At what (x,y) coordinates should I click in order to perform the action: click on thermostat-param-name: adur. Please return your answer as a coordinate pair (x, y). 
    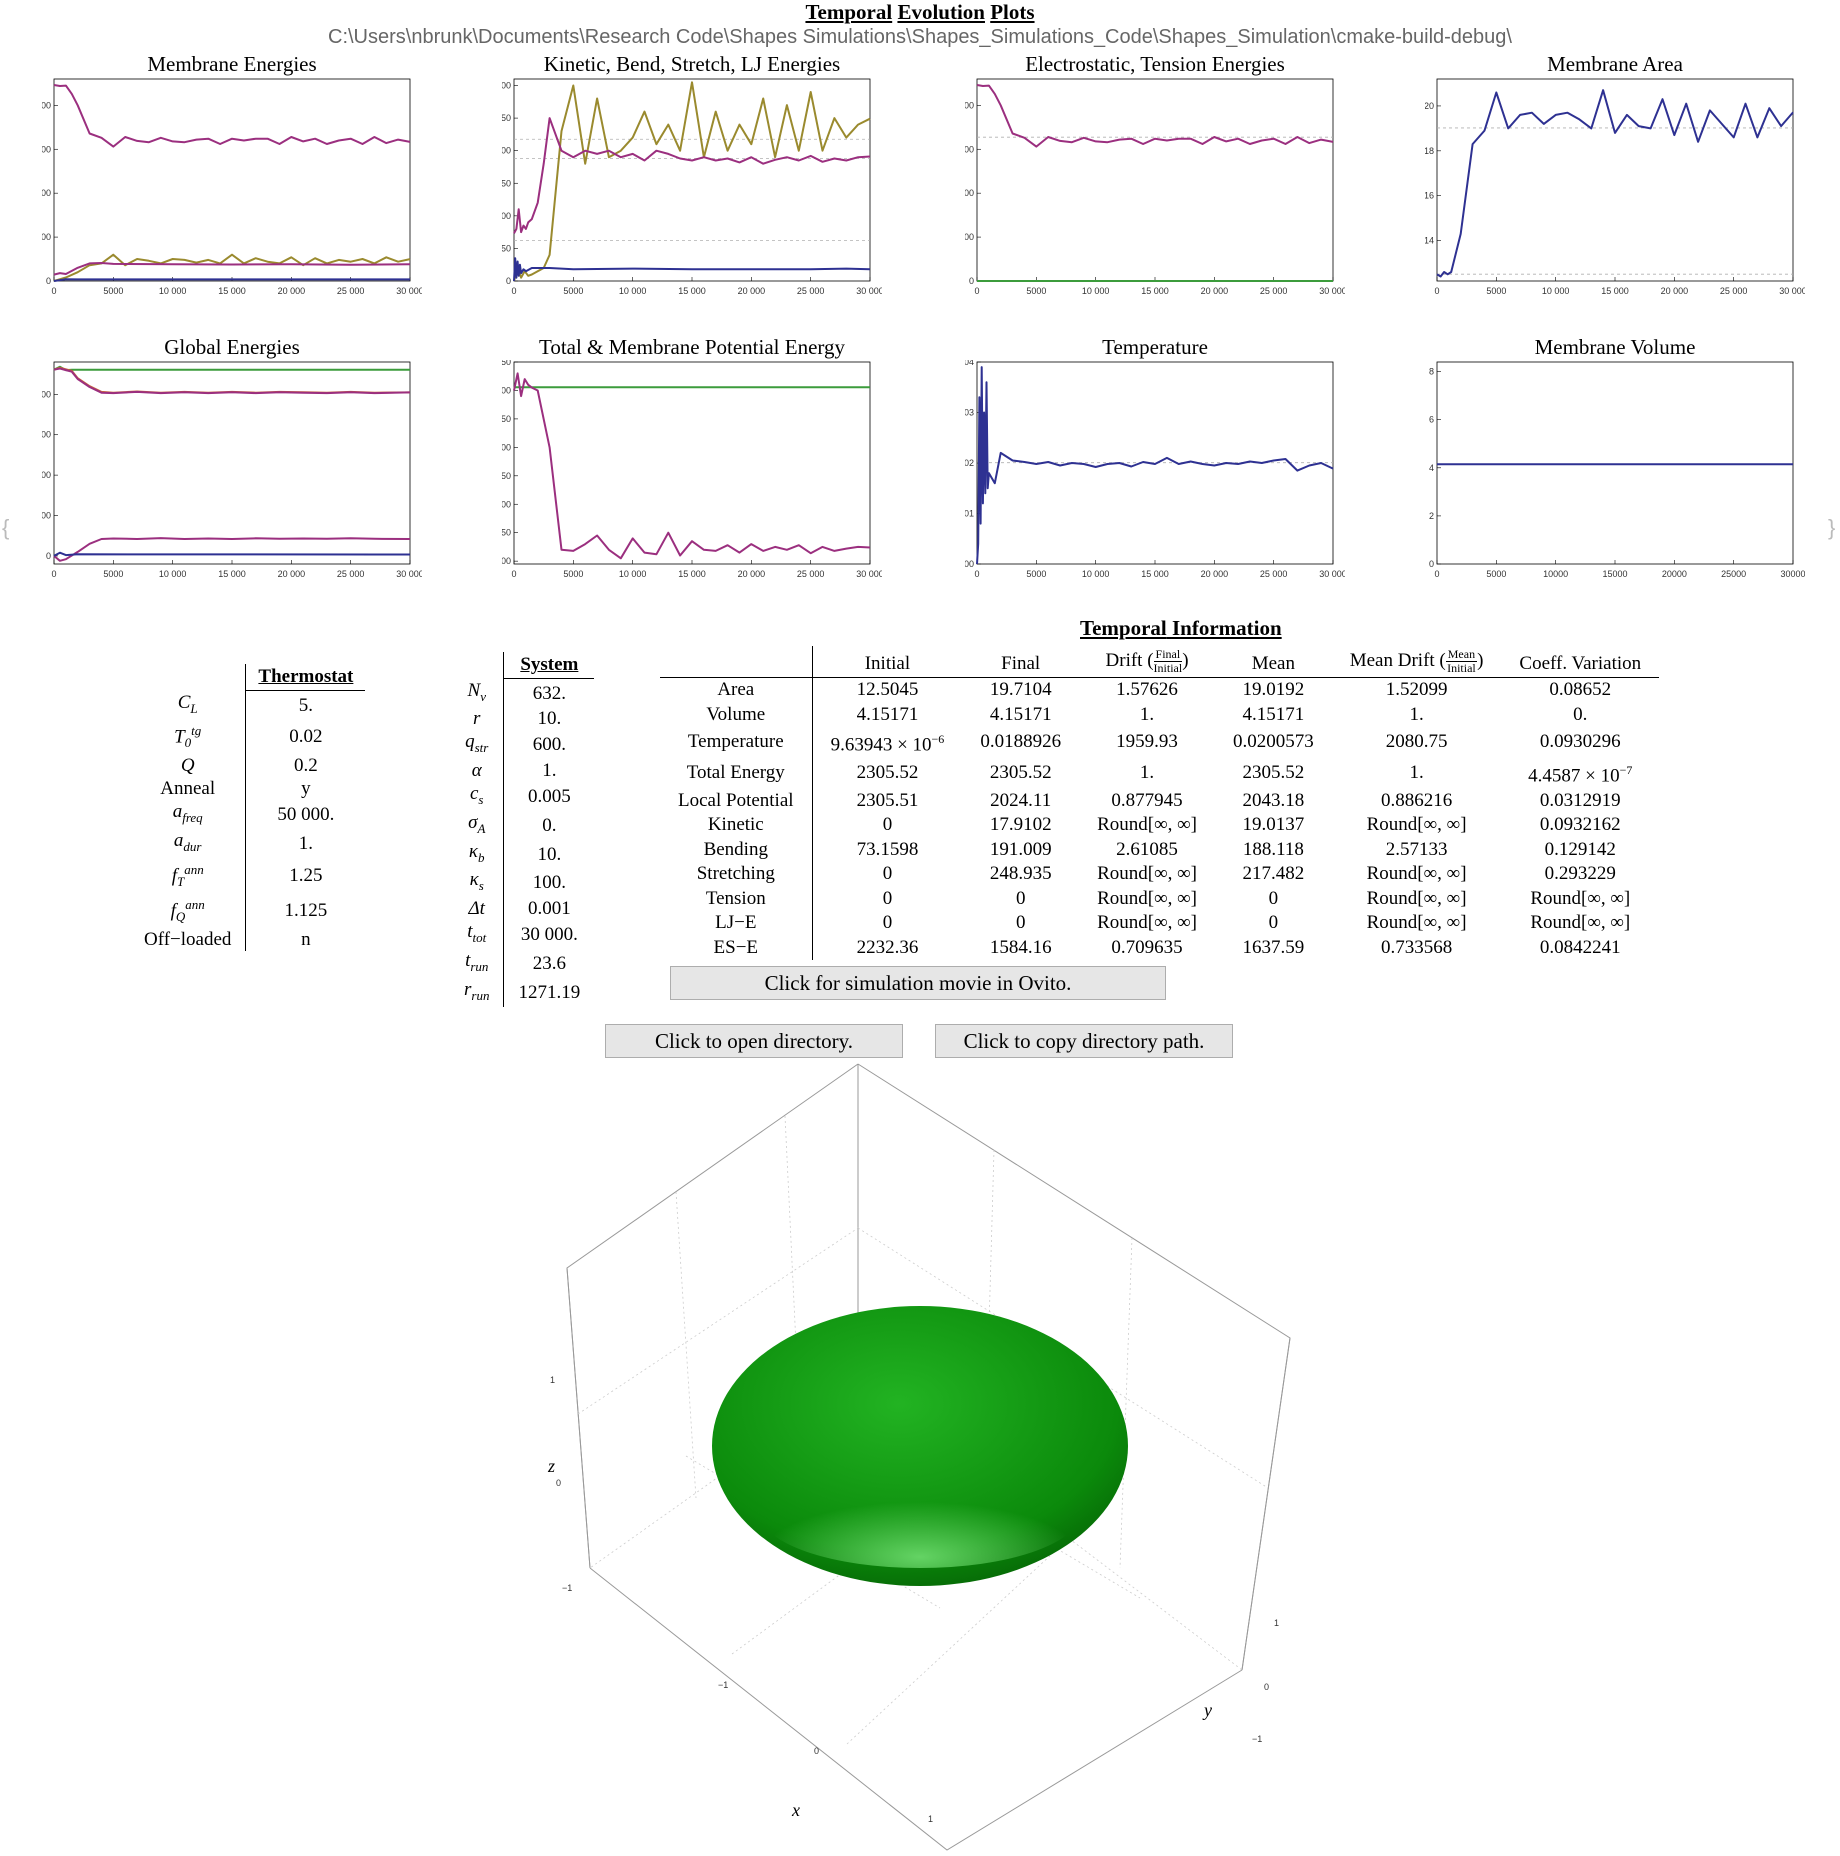
    Looking at the image, I should click on (188, 844).